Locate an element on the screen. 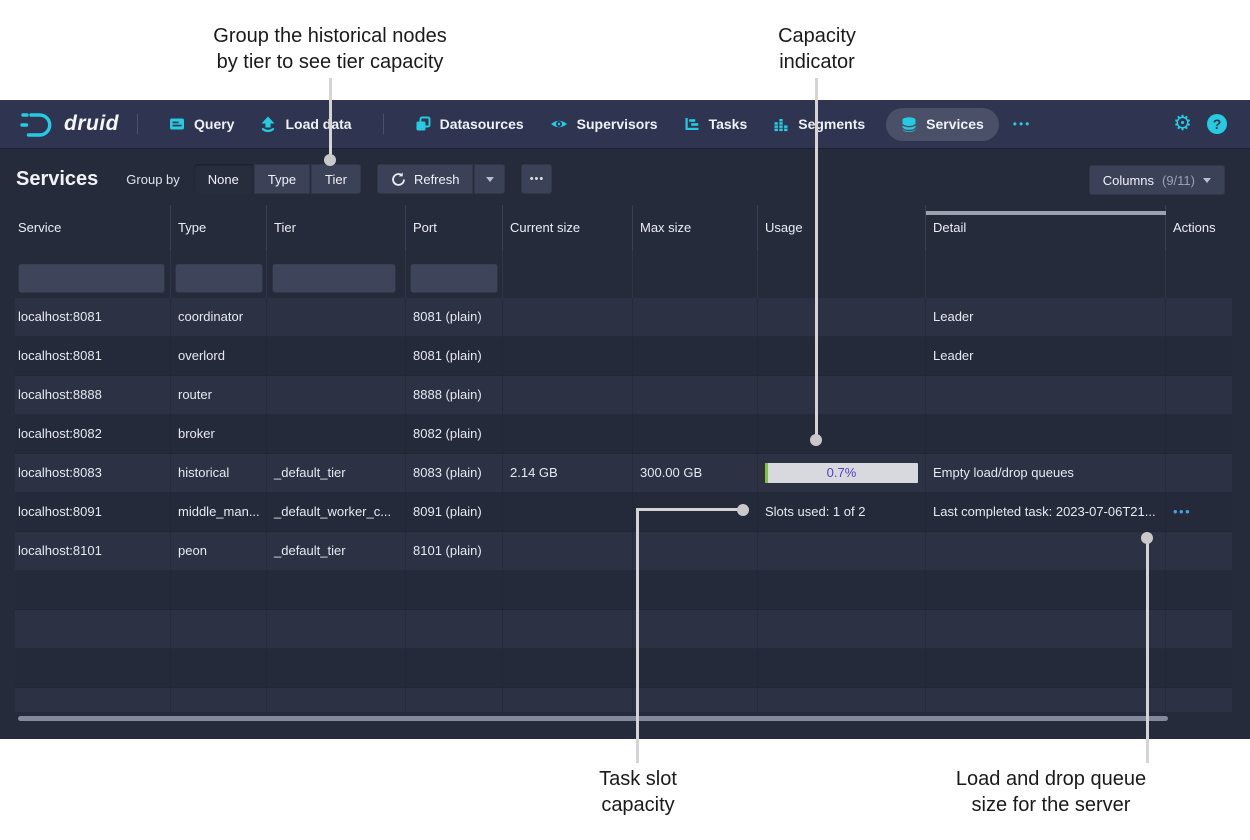 The height and width of the screenshot is (840, 1250). usage-bar-fill is located at coordinates (766, 473).